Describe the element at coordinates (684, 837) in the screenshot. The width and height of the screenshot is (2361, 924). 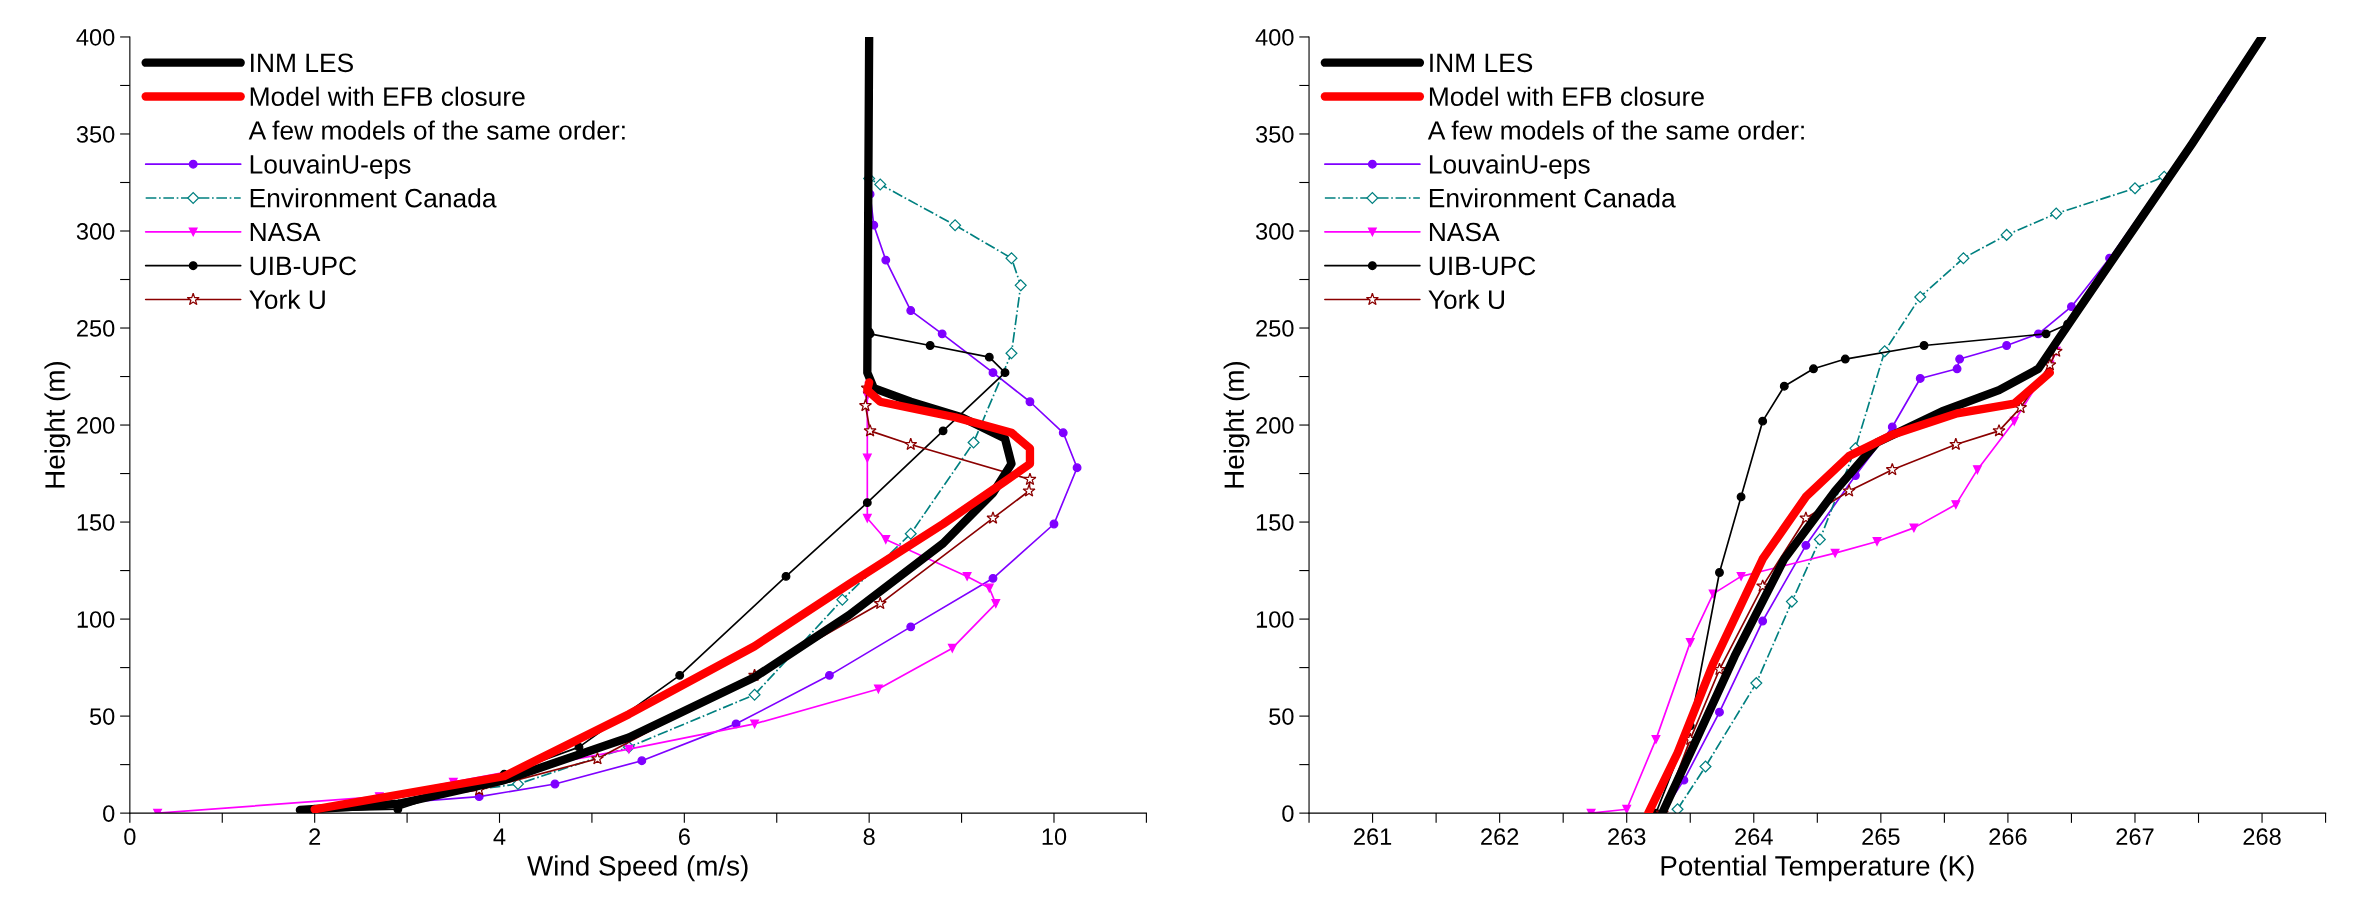
I see `x-tick-label: 6` at that location.